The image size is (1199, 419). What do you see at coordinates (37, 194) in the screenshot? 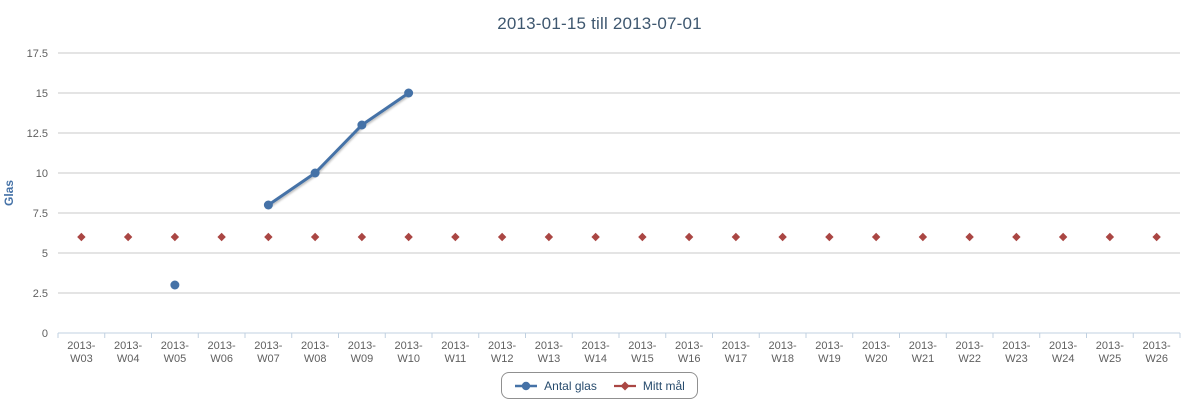
I see `y-axis-labels: 0 2.5 5 7.5 10 12.5 15 17.5` at bounding box center [37, 194].